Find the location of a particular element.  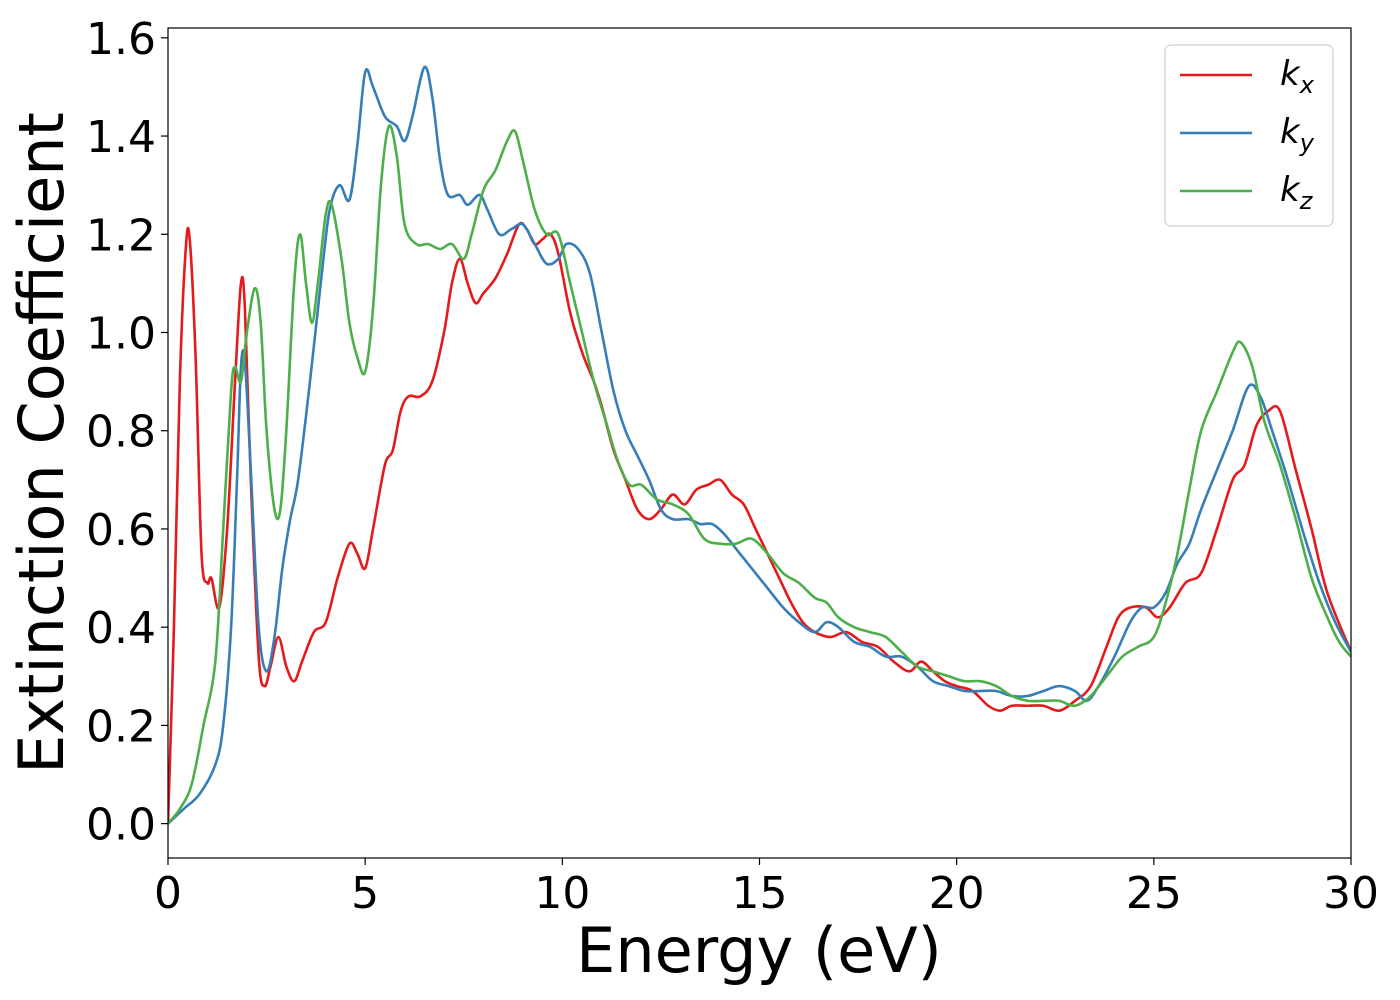

legend-box is located at coordinates (1249, 135).